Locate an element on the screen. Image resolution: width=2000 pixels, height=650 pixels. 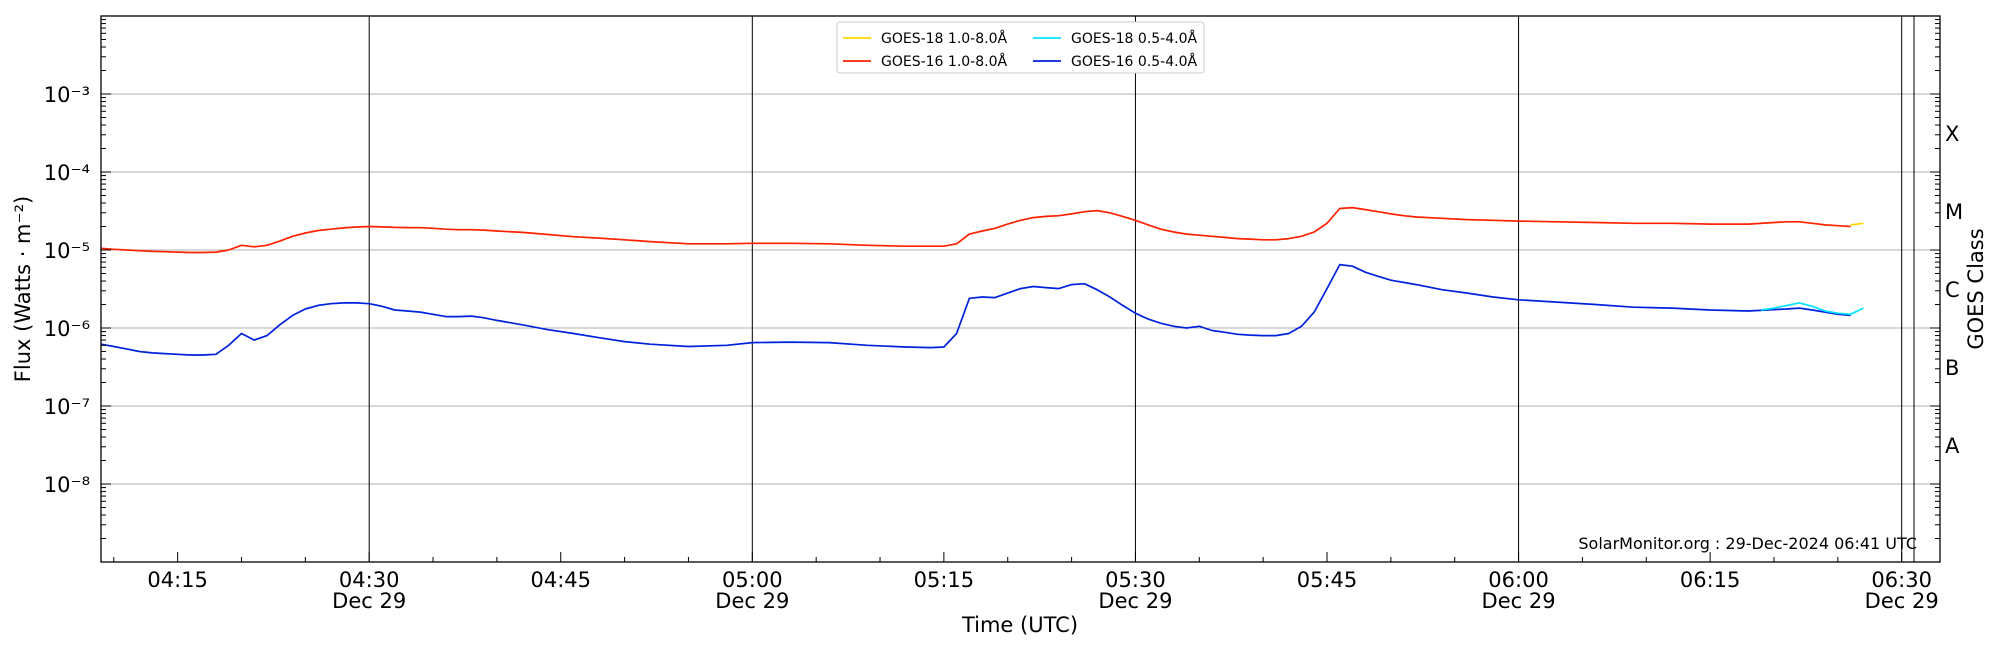
y-tick-labels: 10⁻⁸ 10⁻⁷ 10⁻⁶ 10⁻⁵ 10⁻⁴ 10⁻³ is located at coordinates (67, 290).